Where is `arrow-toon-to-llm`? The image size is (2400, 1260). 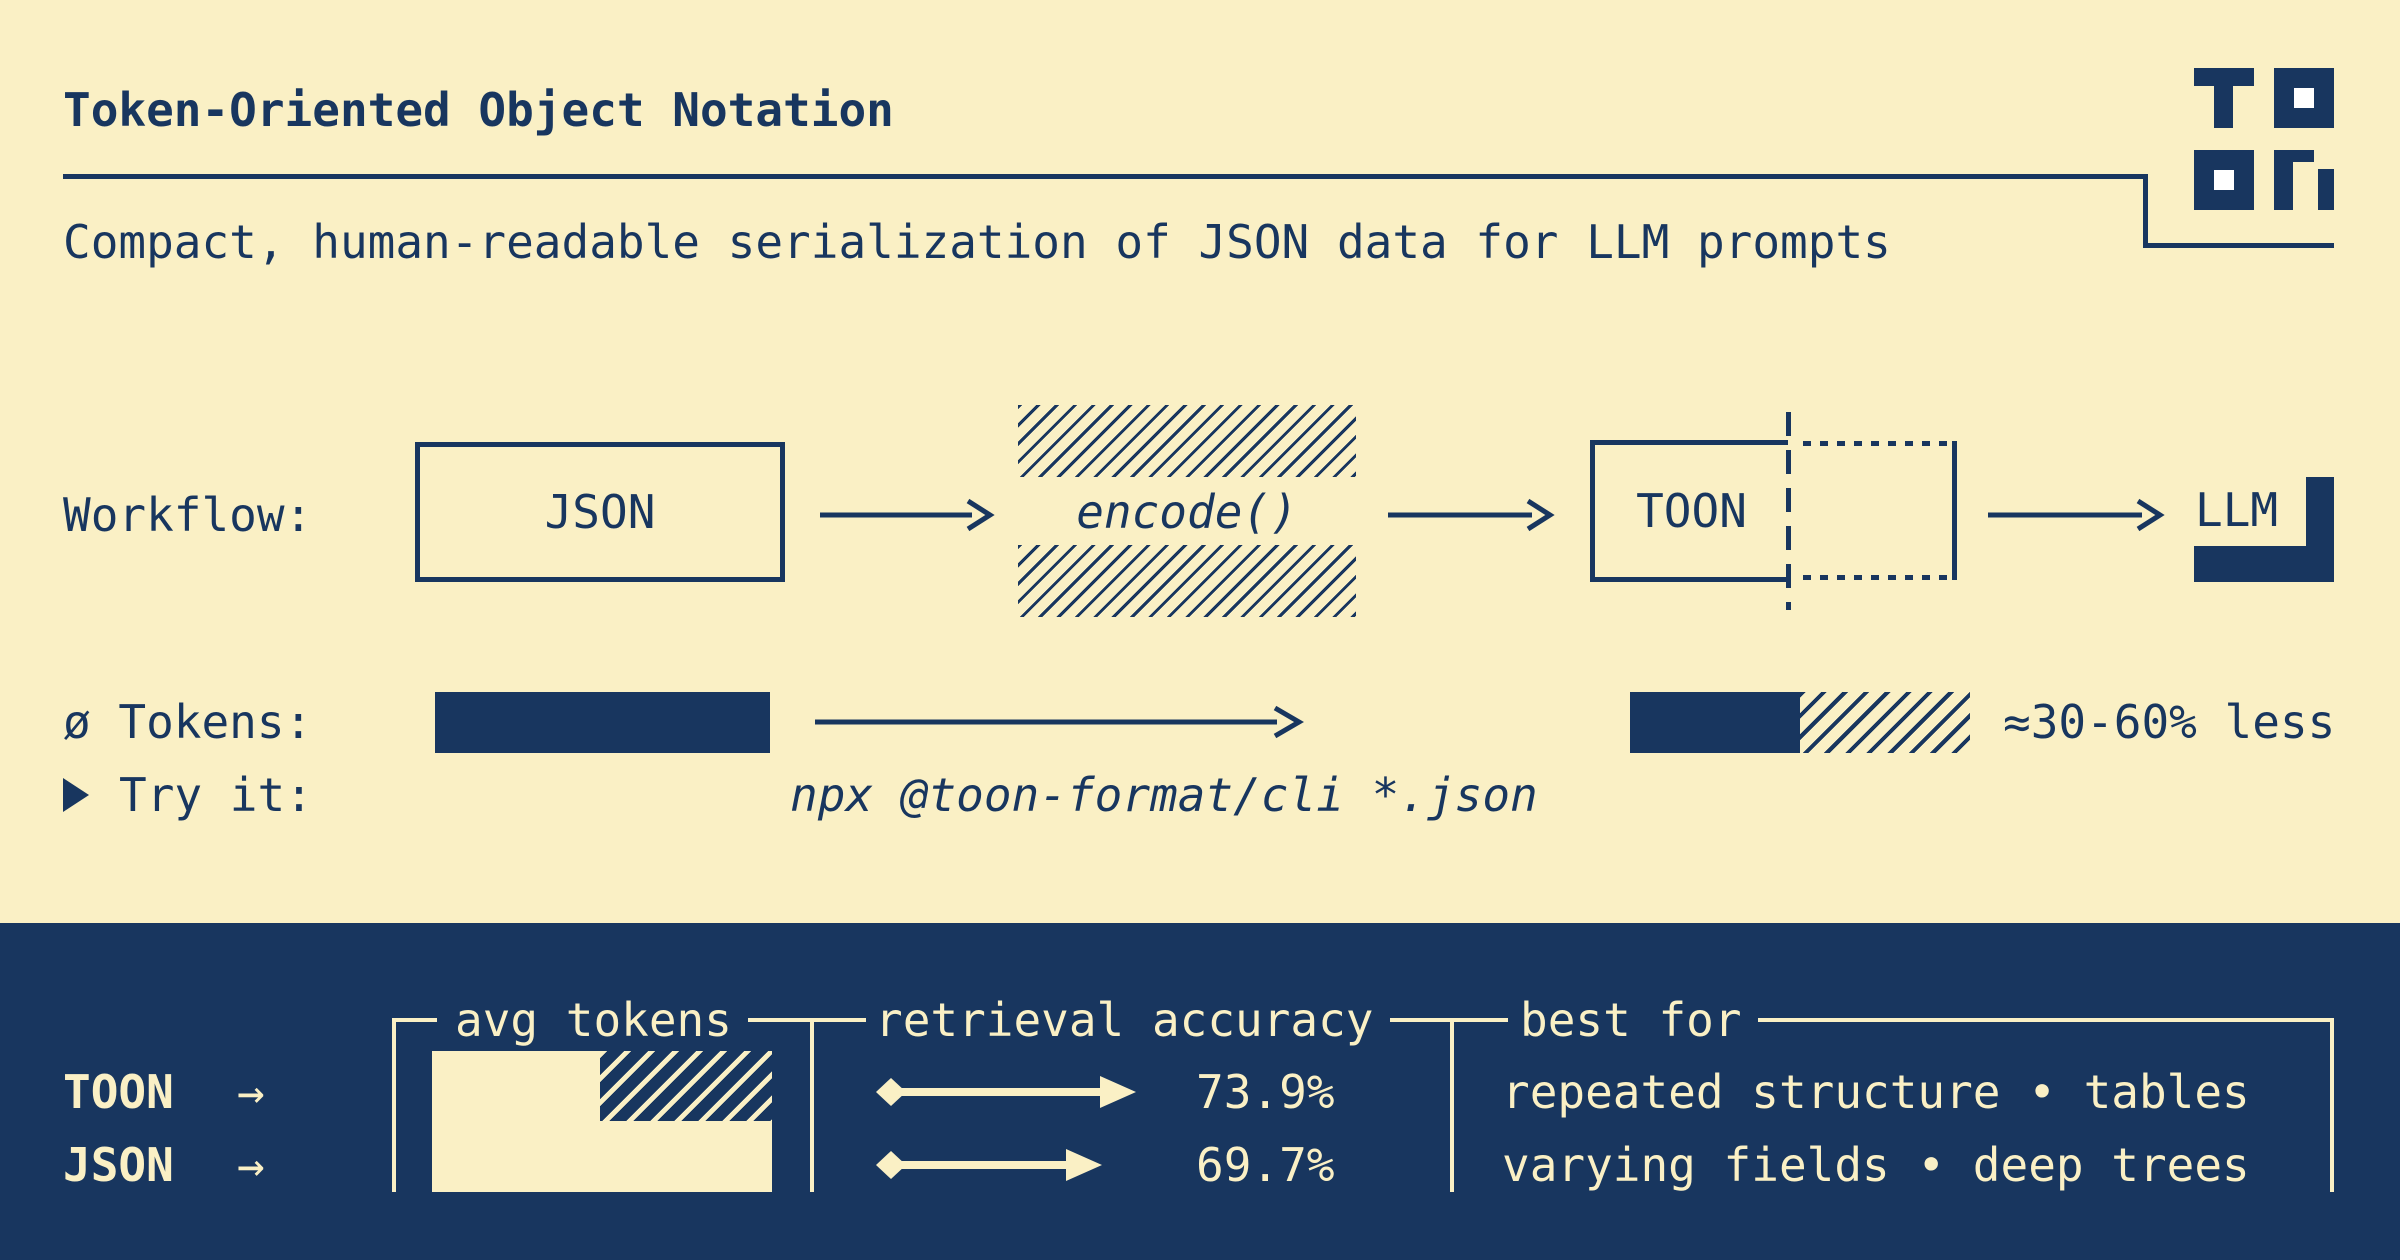
arrow-toon-to-llm is located at coordinates (2076, 515).